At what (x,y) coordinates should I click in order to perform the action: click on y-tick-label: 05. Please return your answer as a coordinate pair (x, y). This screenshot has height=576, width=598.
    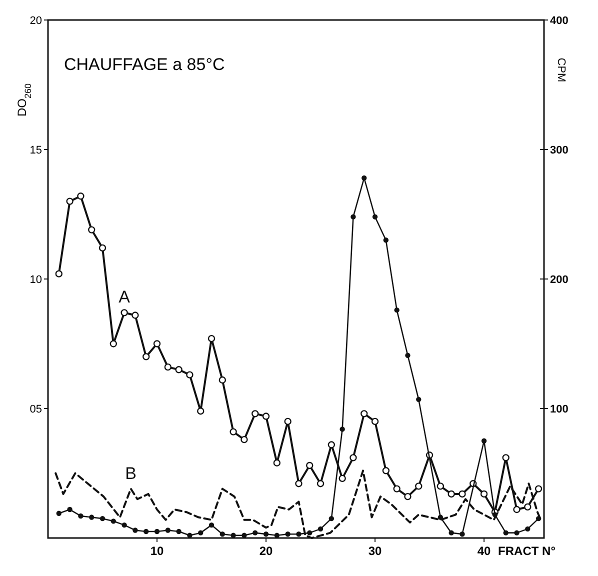
    Looking at the image, I should click on (36, 410).